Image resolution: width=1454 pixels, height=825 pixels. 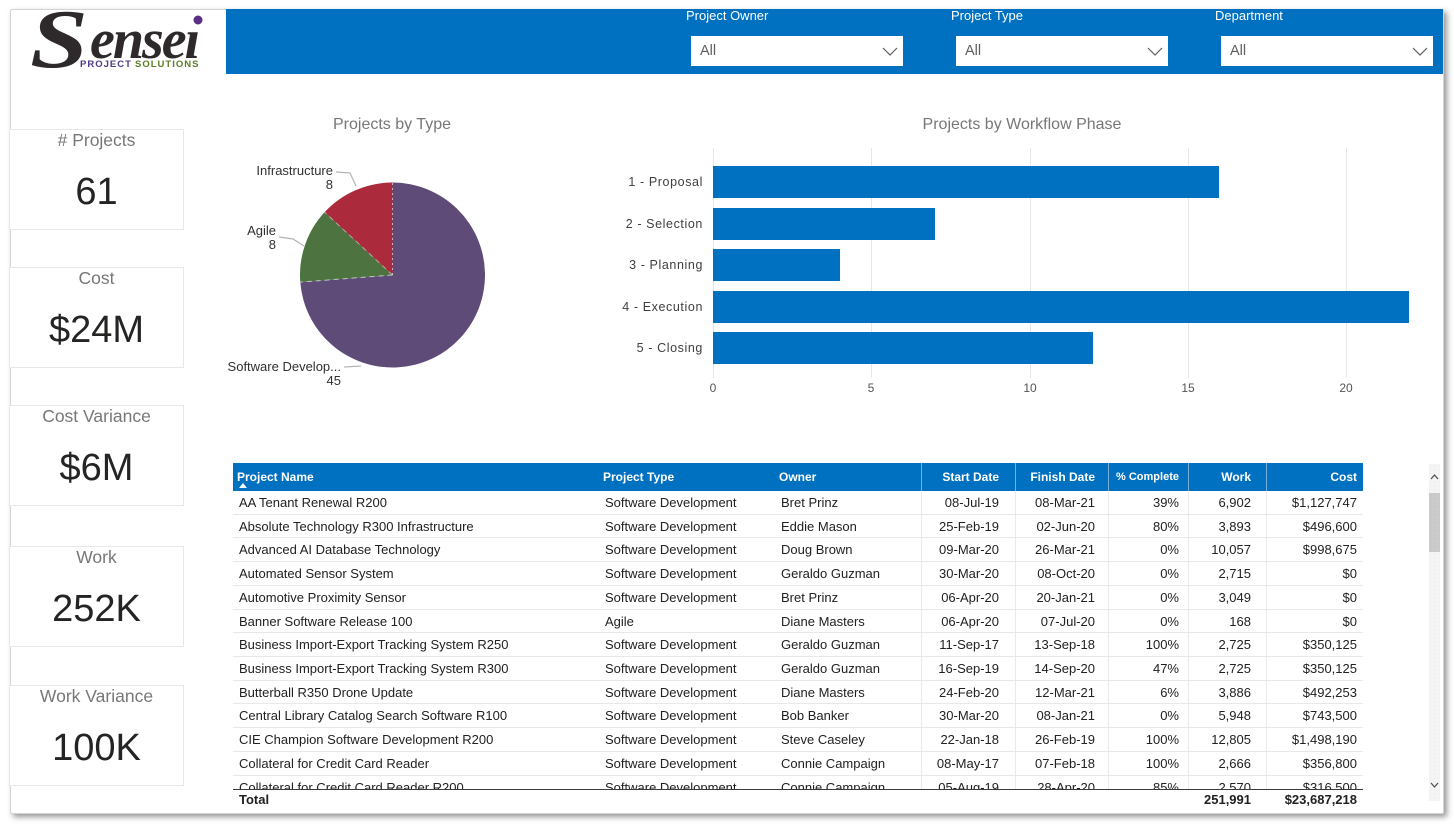 I want to click on svg-text: PROJECT, so click(x=106, y=64).